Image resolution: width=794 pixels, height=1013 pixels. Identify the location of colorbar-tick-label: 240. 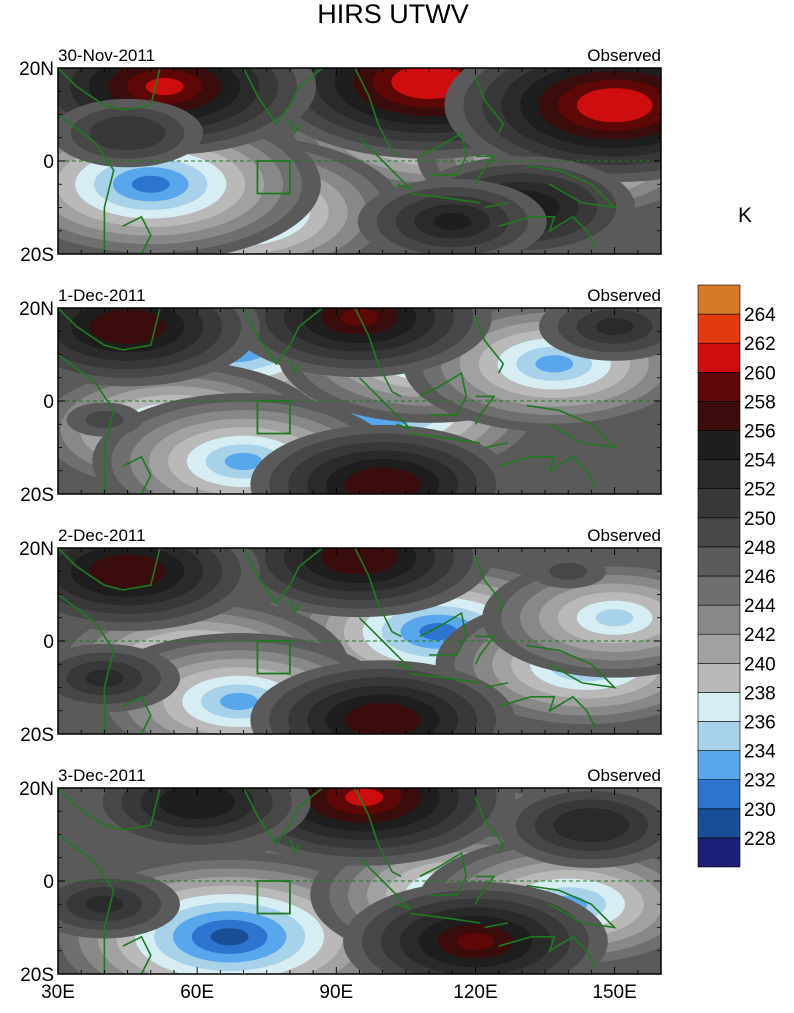
(760, 664).